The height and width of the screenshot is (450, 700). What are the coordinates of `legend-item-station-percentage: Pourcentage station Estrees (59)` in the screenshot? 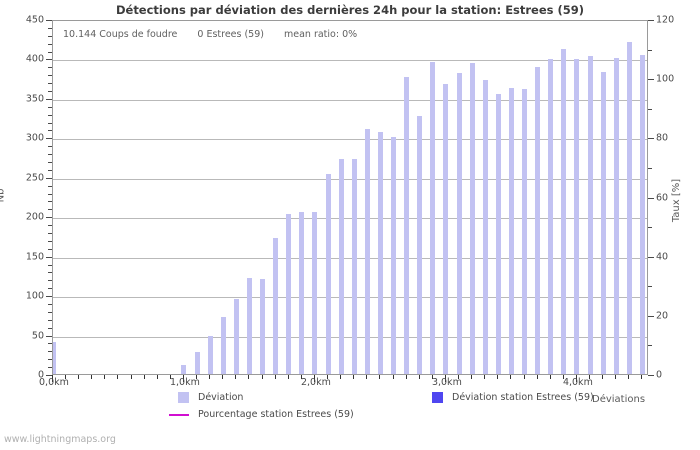 It's located at (261, 414).